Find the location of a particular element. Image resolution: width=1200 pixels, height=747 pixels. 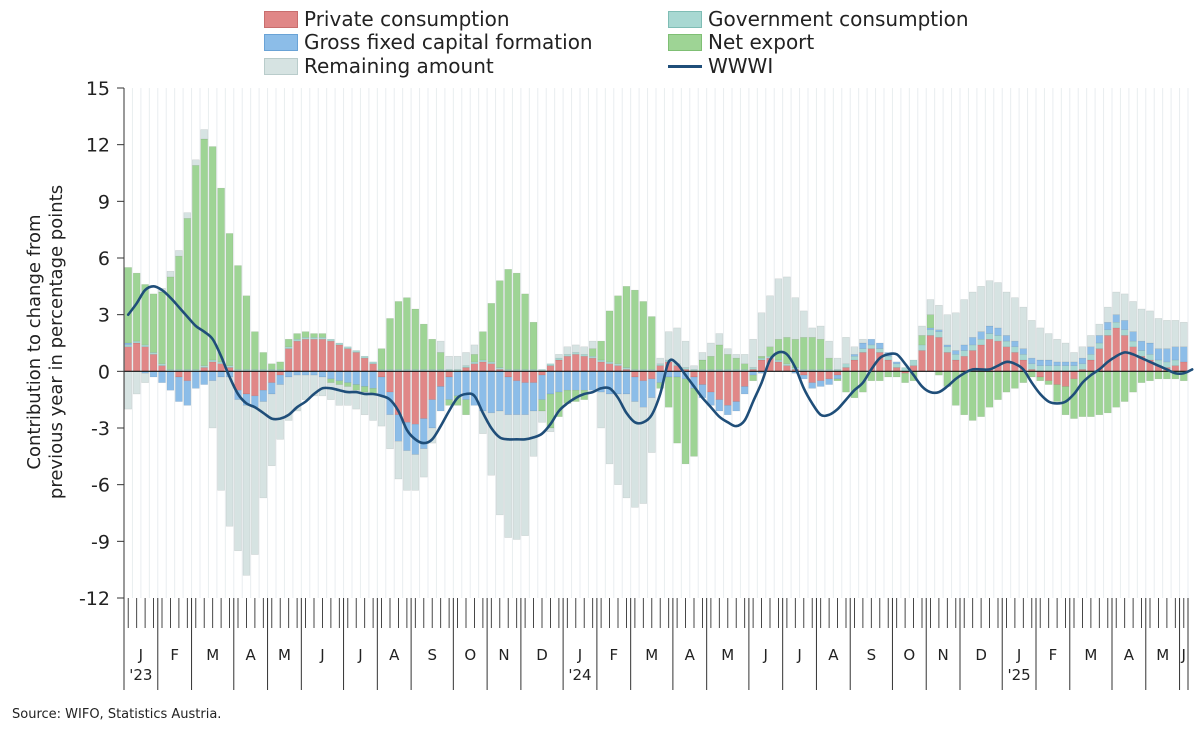

y-tick-label: 12 is located at coordinates (98, 146).